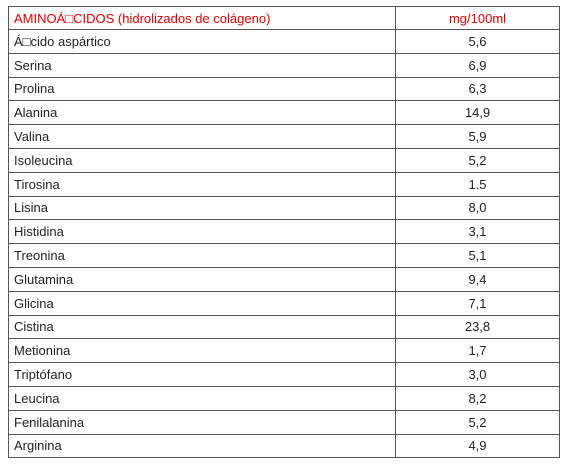 This screenshot has height=468, width=567. Describe the element at coordinates (477, 374) in the screenshot. I see `amount-cell: 3,0` at that location.